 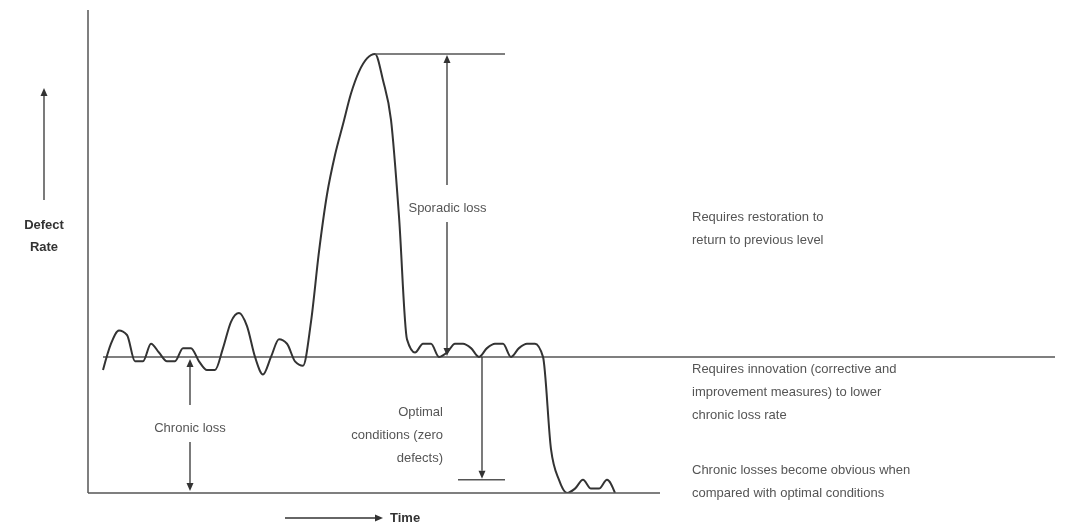 What do you see at coordinates (795, 392) in the screenshot?
I see `text: Requires innovation (corrective and improvement measures) to lower chronic loss rate` at bounding box center [795, 392].